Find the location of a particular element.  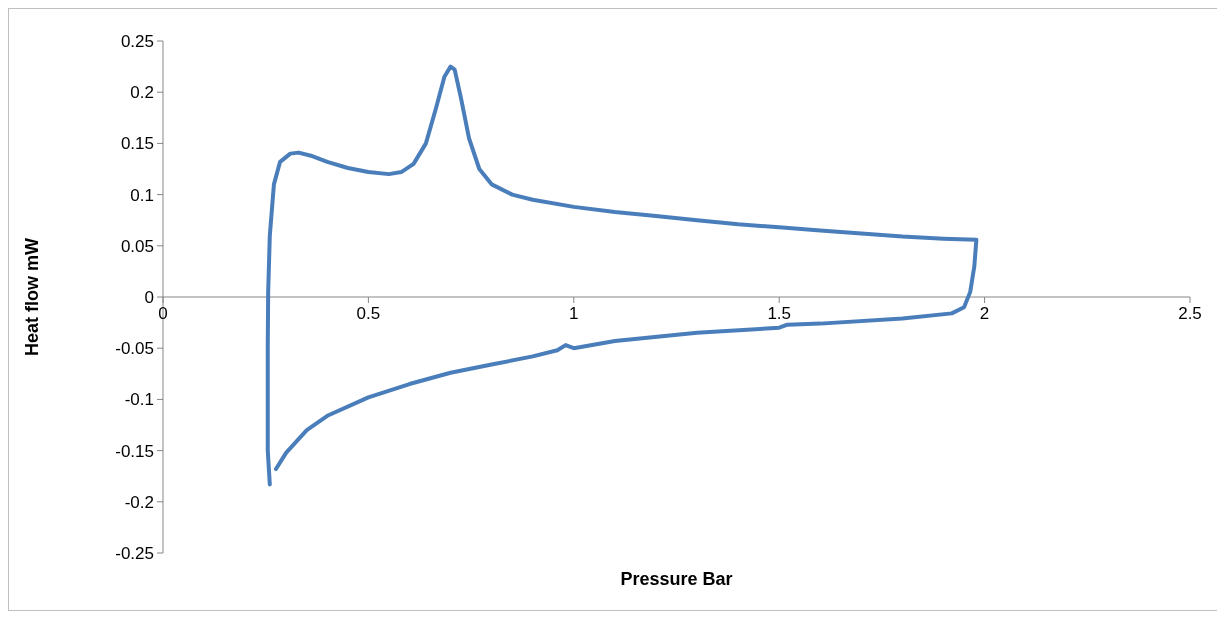

x-axis-title: Pressure Bar is located at coordinates (676, 579).